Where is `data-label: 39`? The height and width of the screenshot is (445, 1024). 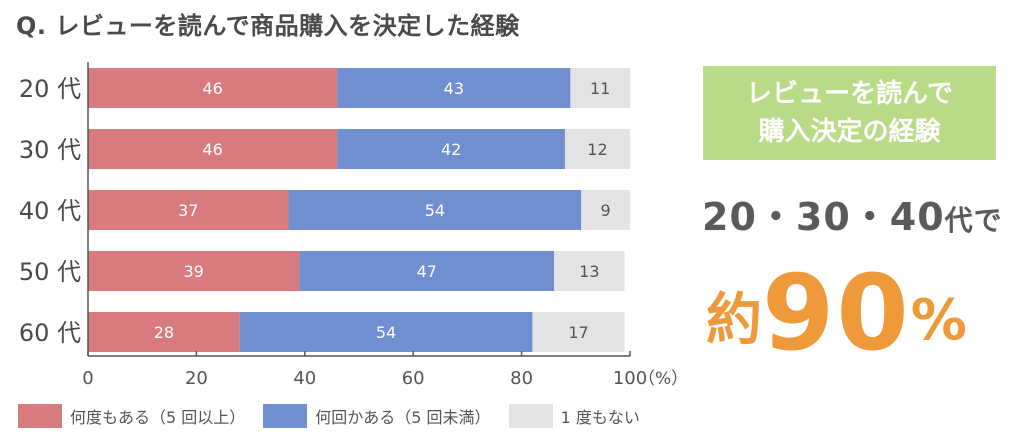
data-label: 39 is located at coordinates (194, 271).